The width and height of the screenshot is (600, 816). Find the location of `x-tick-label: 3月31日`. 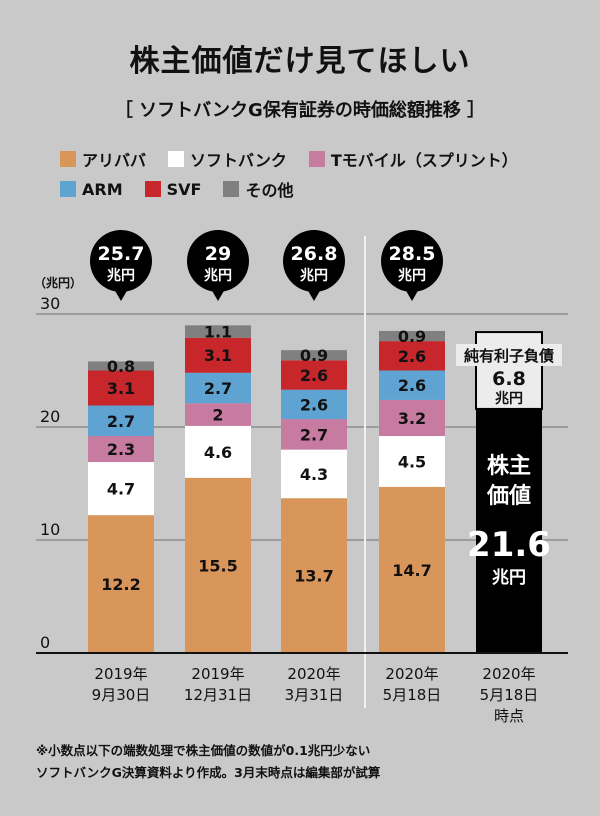

x-tick-label: 3月31日 is located at coordinates (314, 695).